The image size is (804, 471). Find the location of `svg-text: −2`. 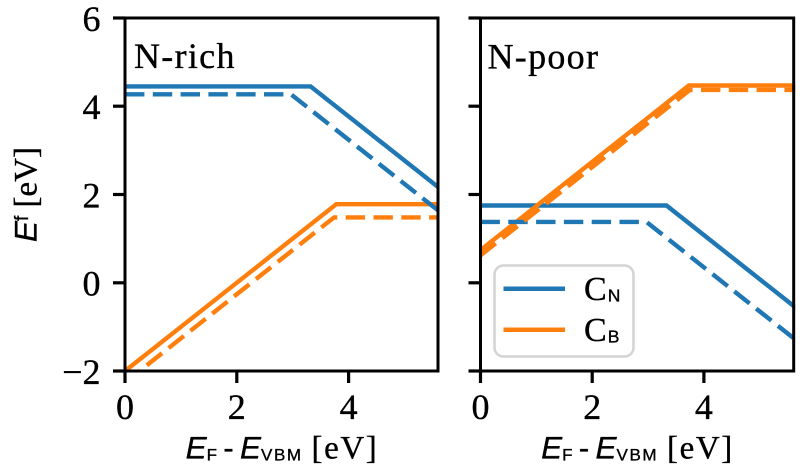

svg-text: −2 is located at coordinates (81, 372).